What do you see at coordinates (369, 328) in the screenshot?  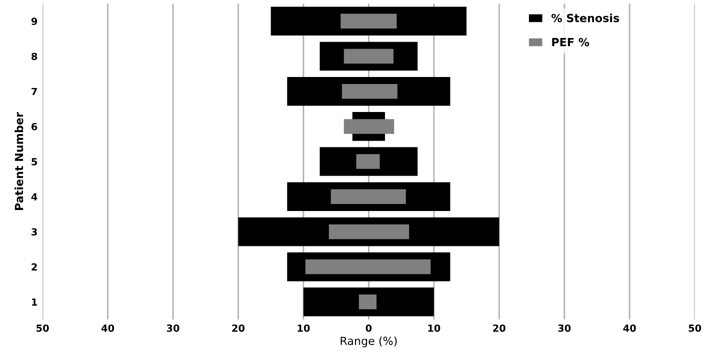 I see `x-tick-label: 0` at bounding box center [369, 328].